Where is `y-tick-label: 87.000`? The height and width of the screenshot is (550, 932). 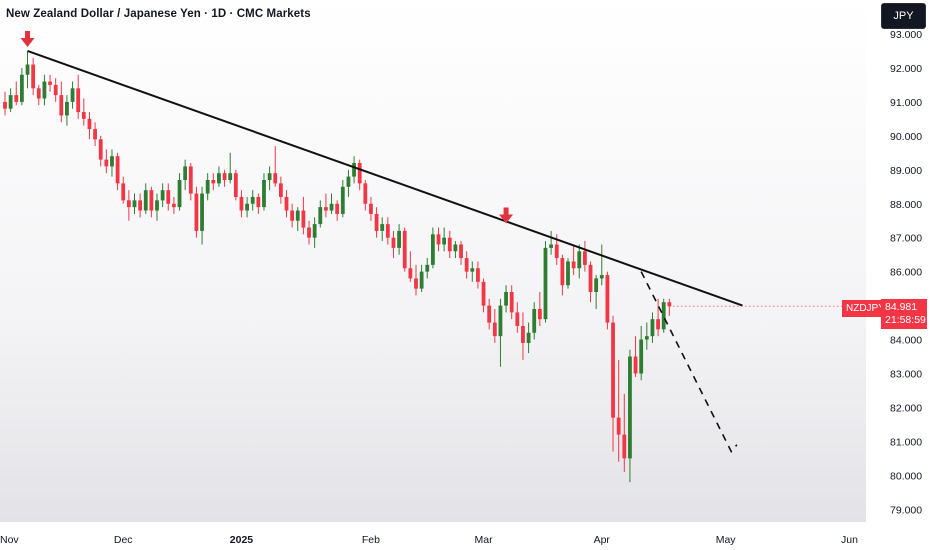 y-tick-label: 87.000 is located at coordinates (906, 239).